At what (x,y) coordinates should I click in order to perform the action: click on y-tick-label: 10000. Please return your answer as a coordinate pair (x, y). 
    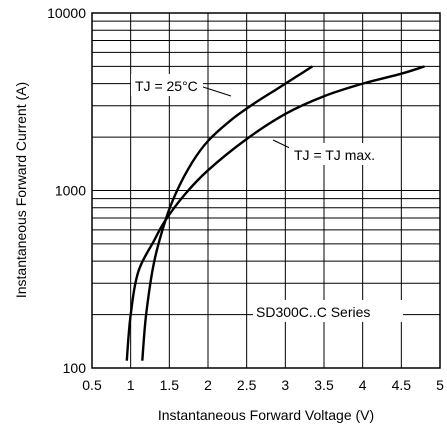
    Looking at the image, I should click on (66, 13).